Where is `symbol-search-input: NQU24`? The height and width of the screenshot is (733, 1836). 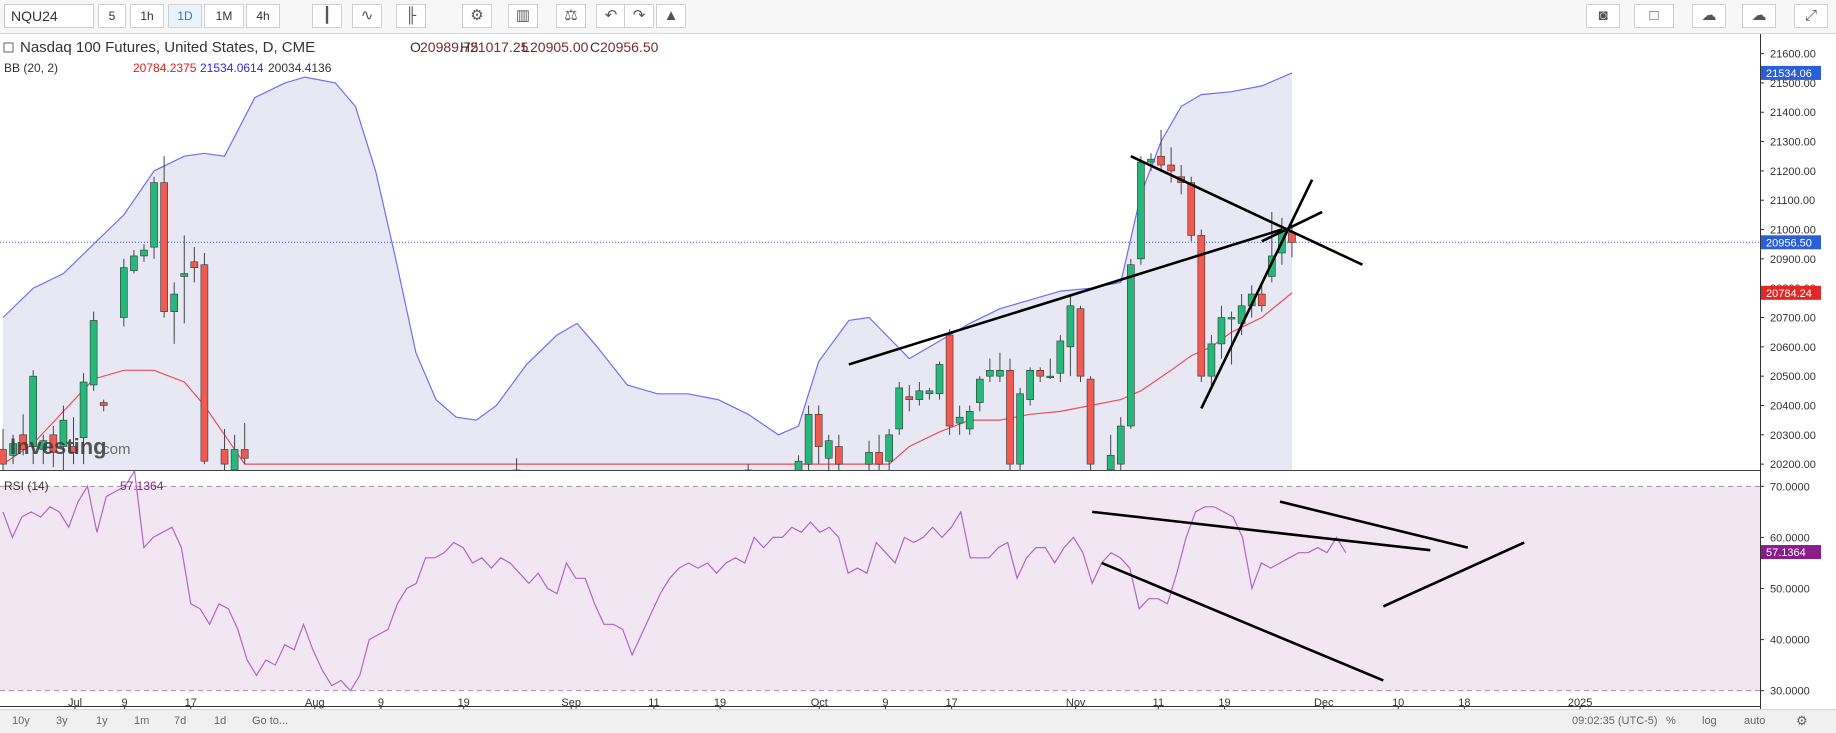
symbol-search-input: NQU24 is located at coordinates (49, 16).